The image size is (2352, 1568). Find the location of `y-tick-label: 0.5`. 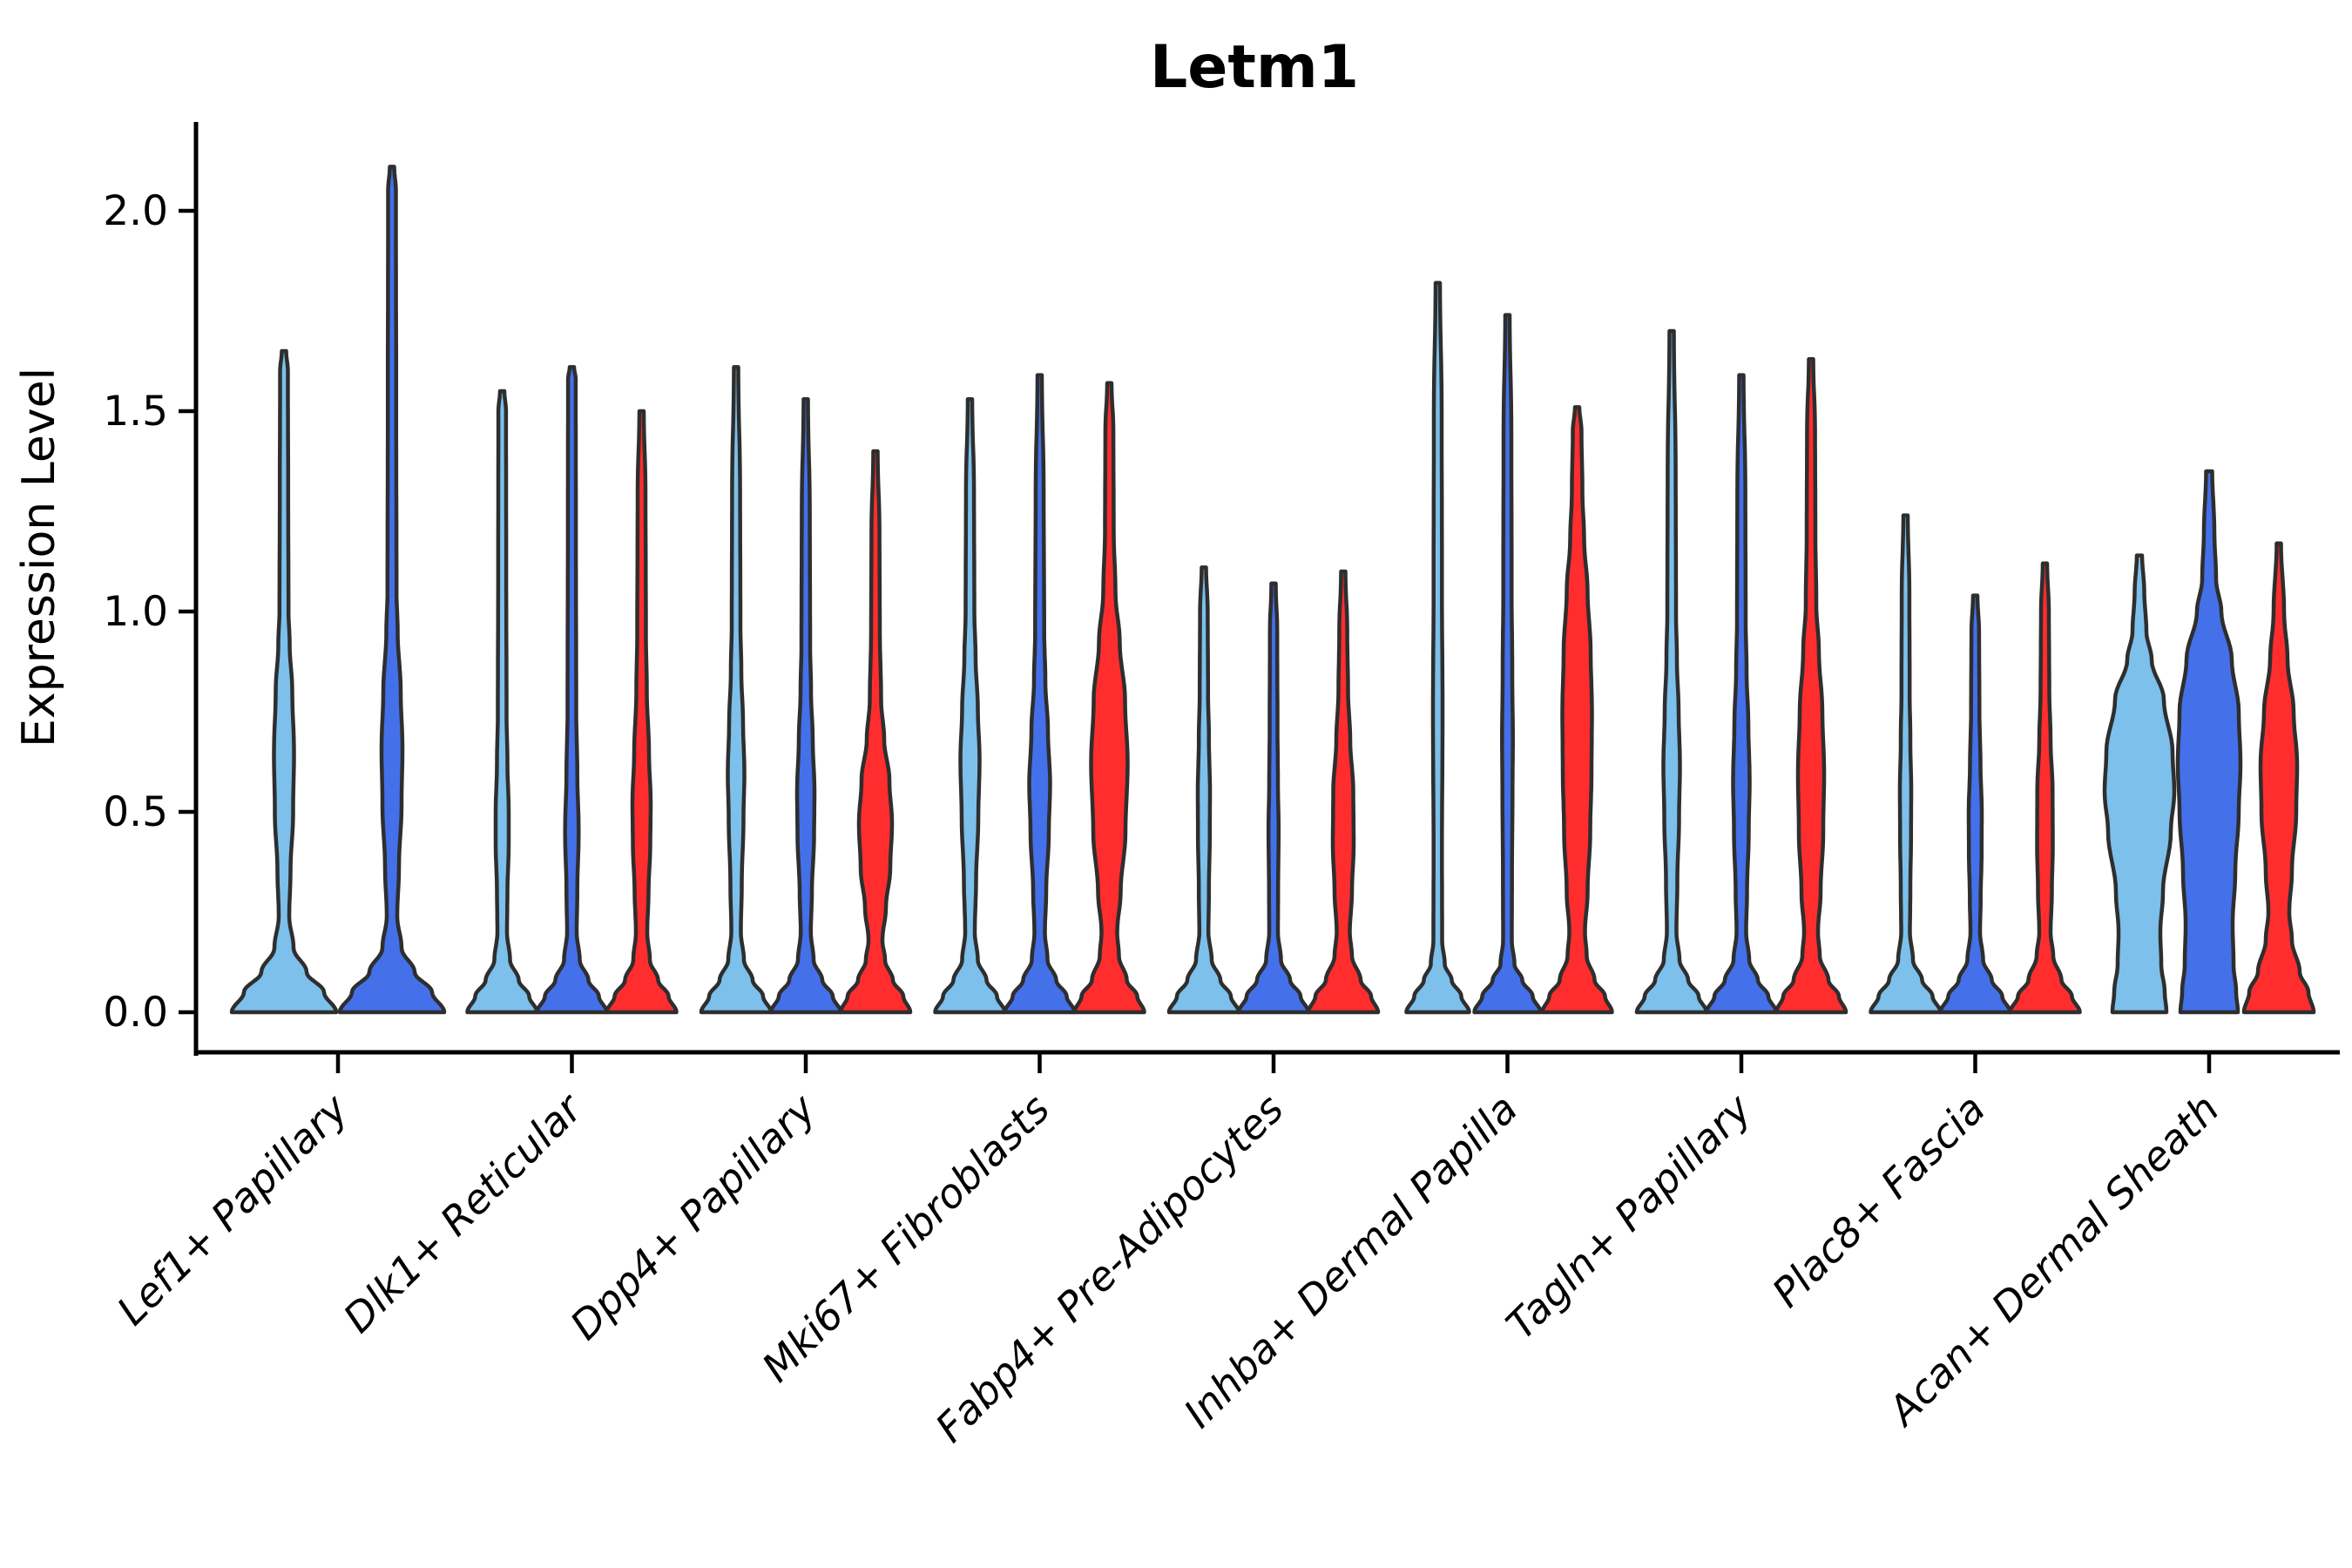

y-tick-label: 0.5 is located at coordinates (135, 812).